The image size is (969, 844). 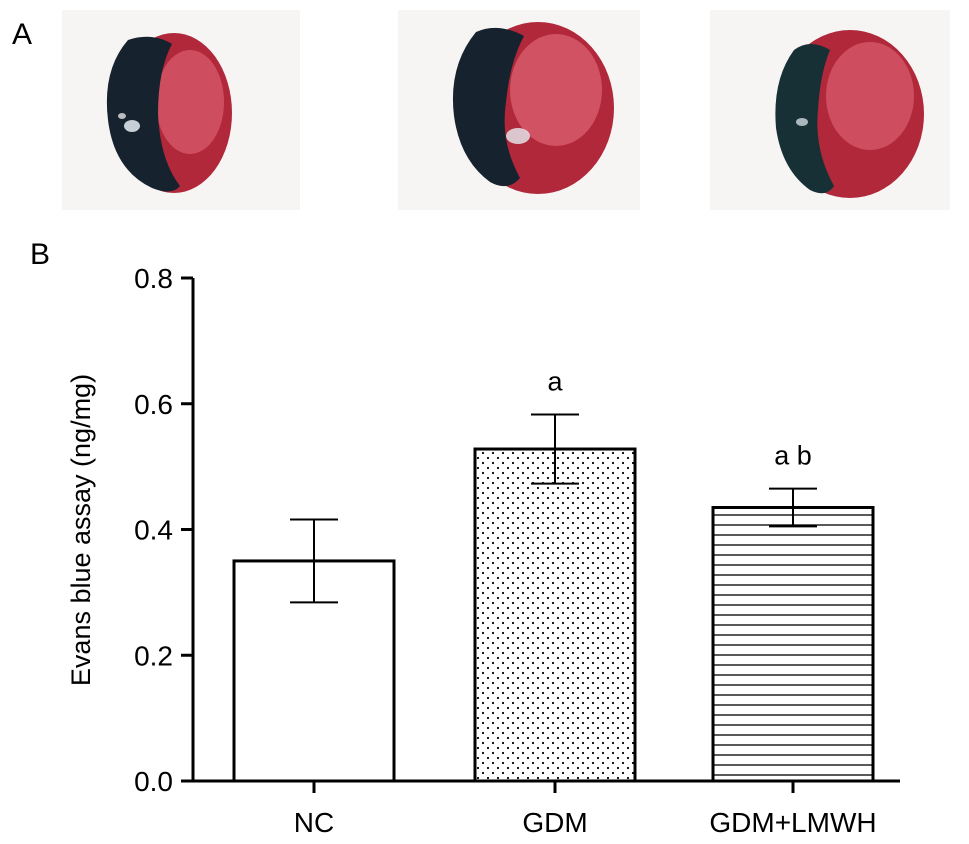 I want to click on y-tick-label: 0.8, so click(x=153, y=278).